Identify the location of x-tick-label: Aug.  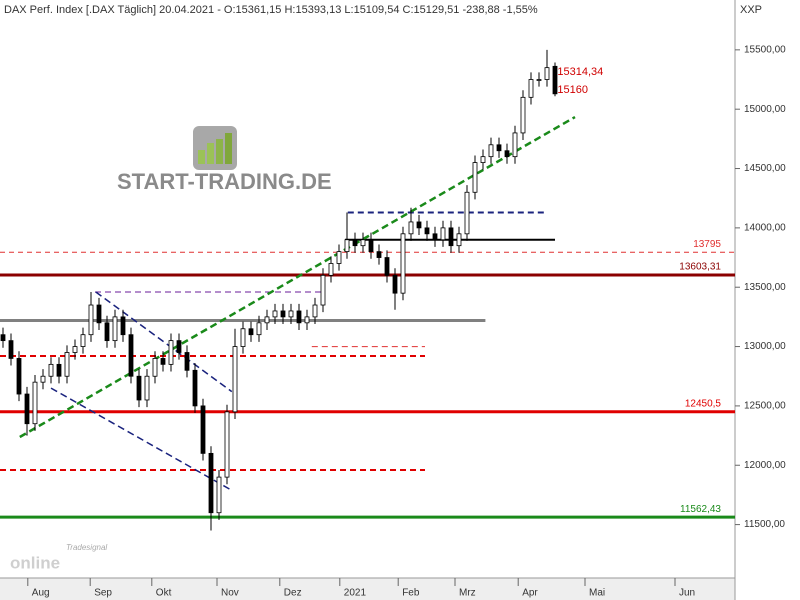
(41, 593).